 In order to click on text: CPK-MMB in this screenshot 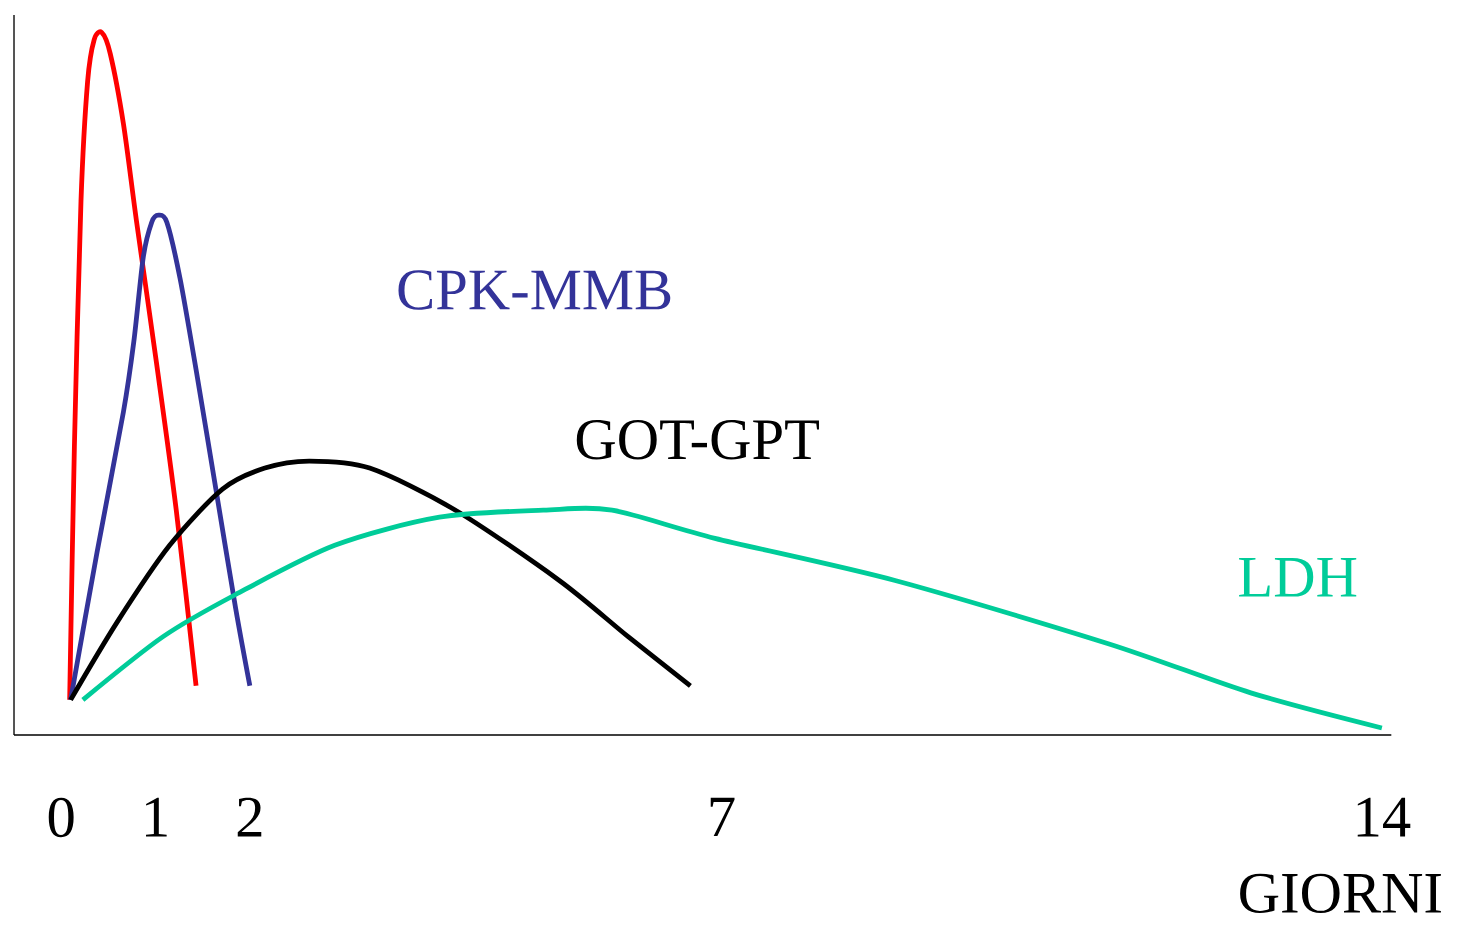, I will do `click(534, 290)`.